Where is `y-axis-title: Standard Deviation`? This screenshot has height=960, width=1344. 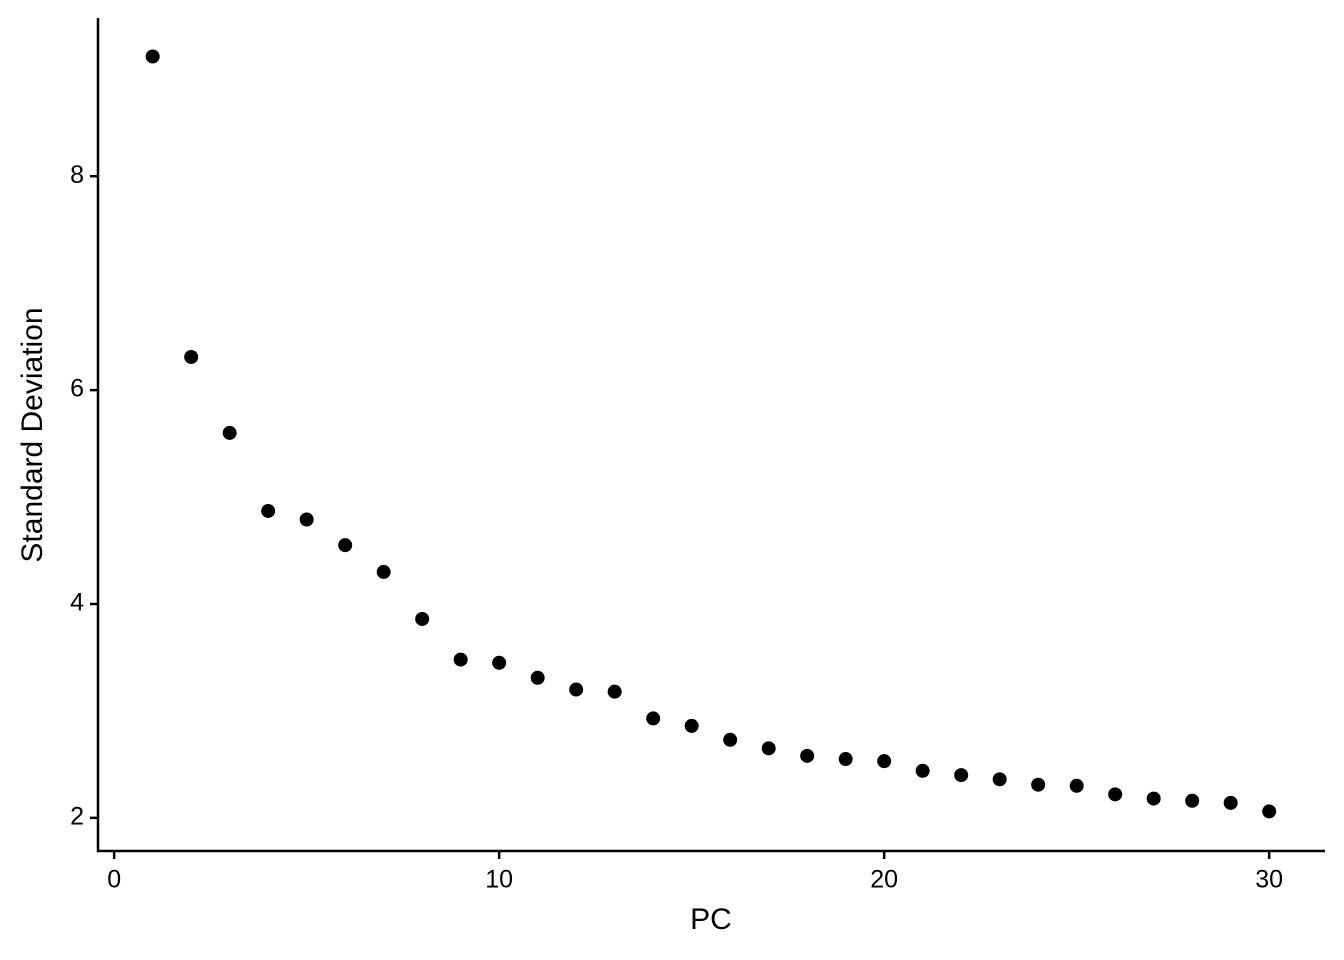
y-axis-title: Standard Deviation is located at coordinates (32, 434).